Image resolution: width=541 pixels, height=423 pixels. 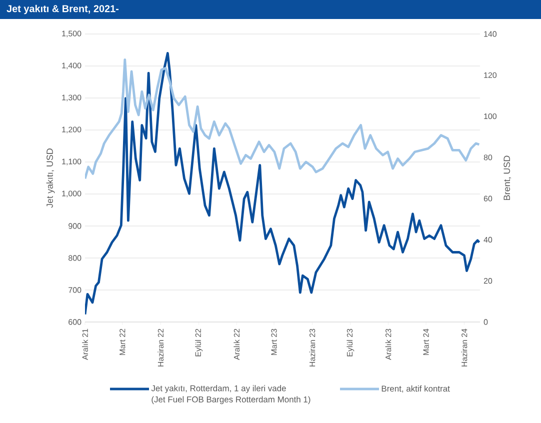 I want to click on chart-title: Jet yakıtı & Brent, 2021-, so click(x=62, y=9).